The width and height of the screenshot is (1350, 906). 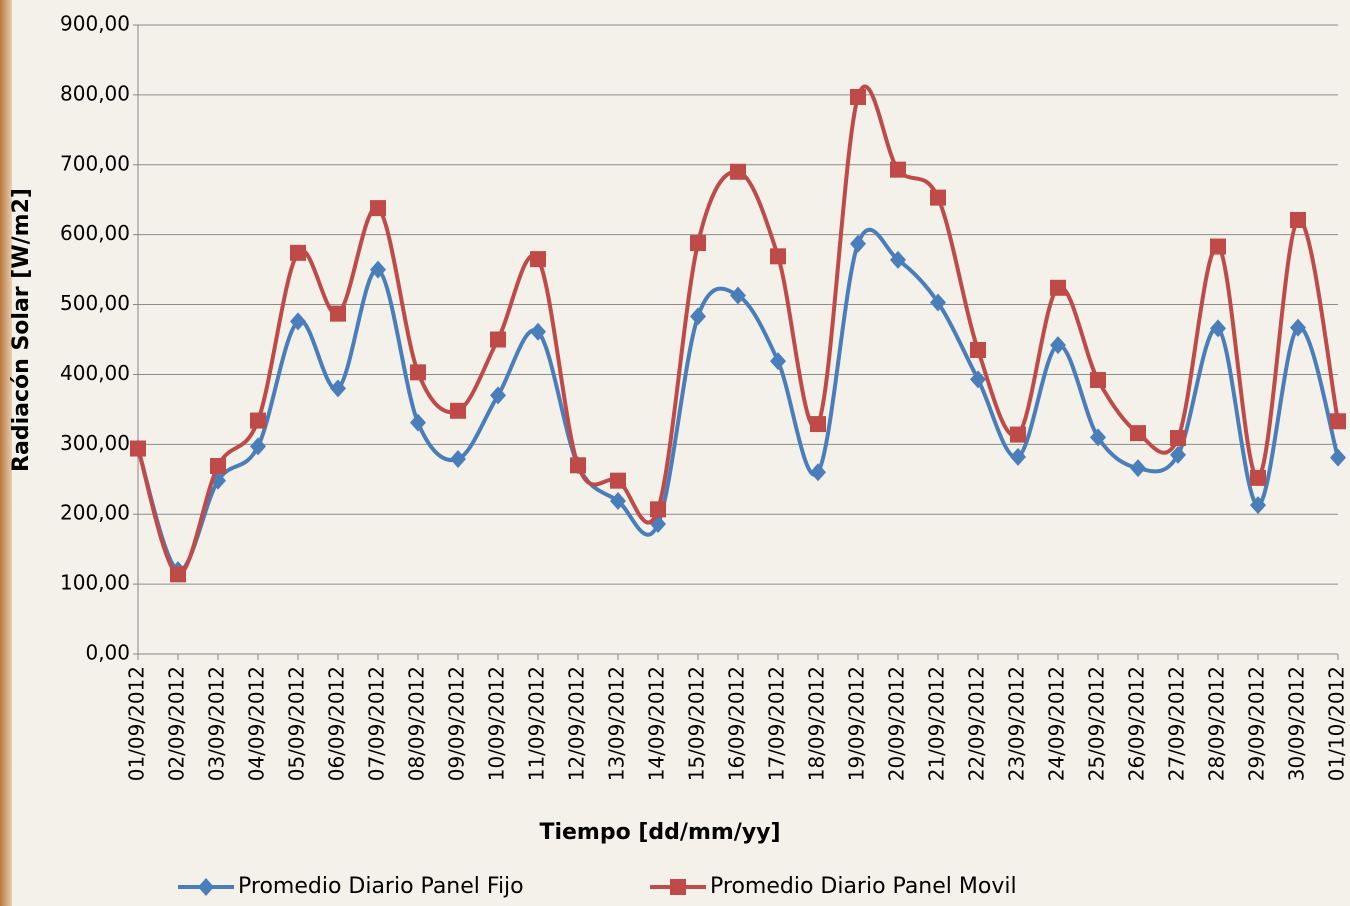 What do you see at coordinates (897, 723) in the screenshot?
I see `x-tick-label: 20/09/2012` at bounding box center [897, 723].